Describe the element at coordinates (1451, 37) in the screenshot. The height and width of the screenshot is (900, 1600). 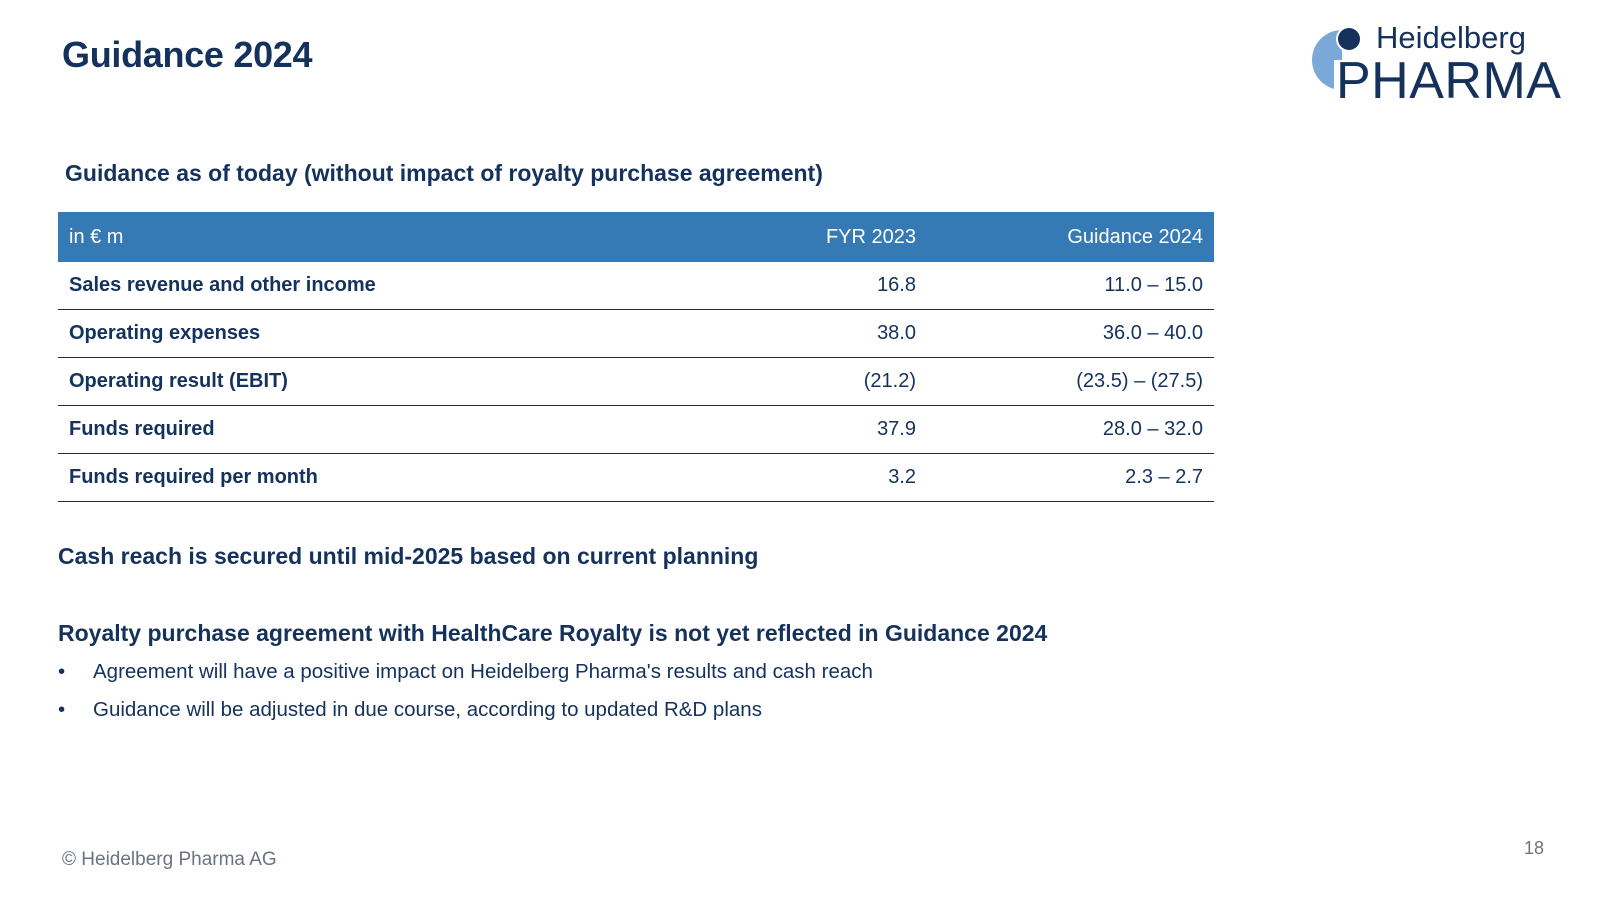
I see `logo-wordmark-heidelberg: Heidelberg` at that location.